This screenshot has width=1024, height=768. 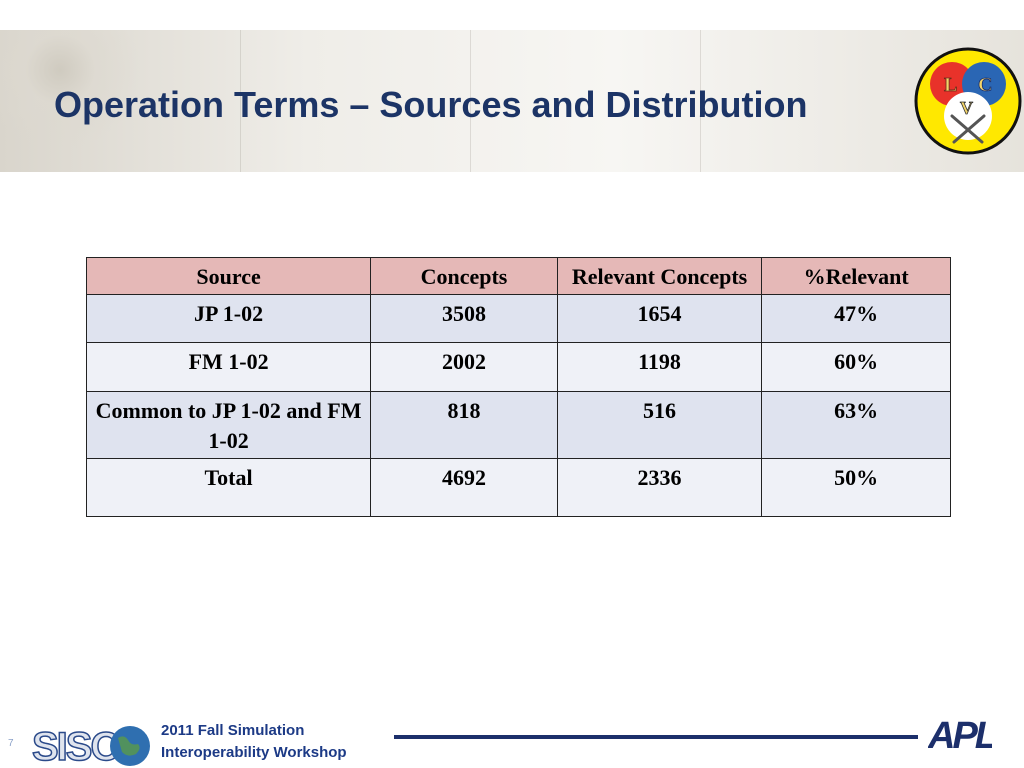 What do you see at coordinates (856, 318) in the screenshot?
I see `cell-pct: 47%` at bounding box center [856, 318].